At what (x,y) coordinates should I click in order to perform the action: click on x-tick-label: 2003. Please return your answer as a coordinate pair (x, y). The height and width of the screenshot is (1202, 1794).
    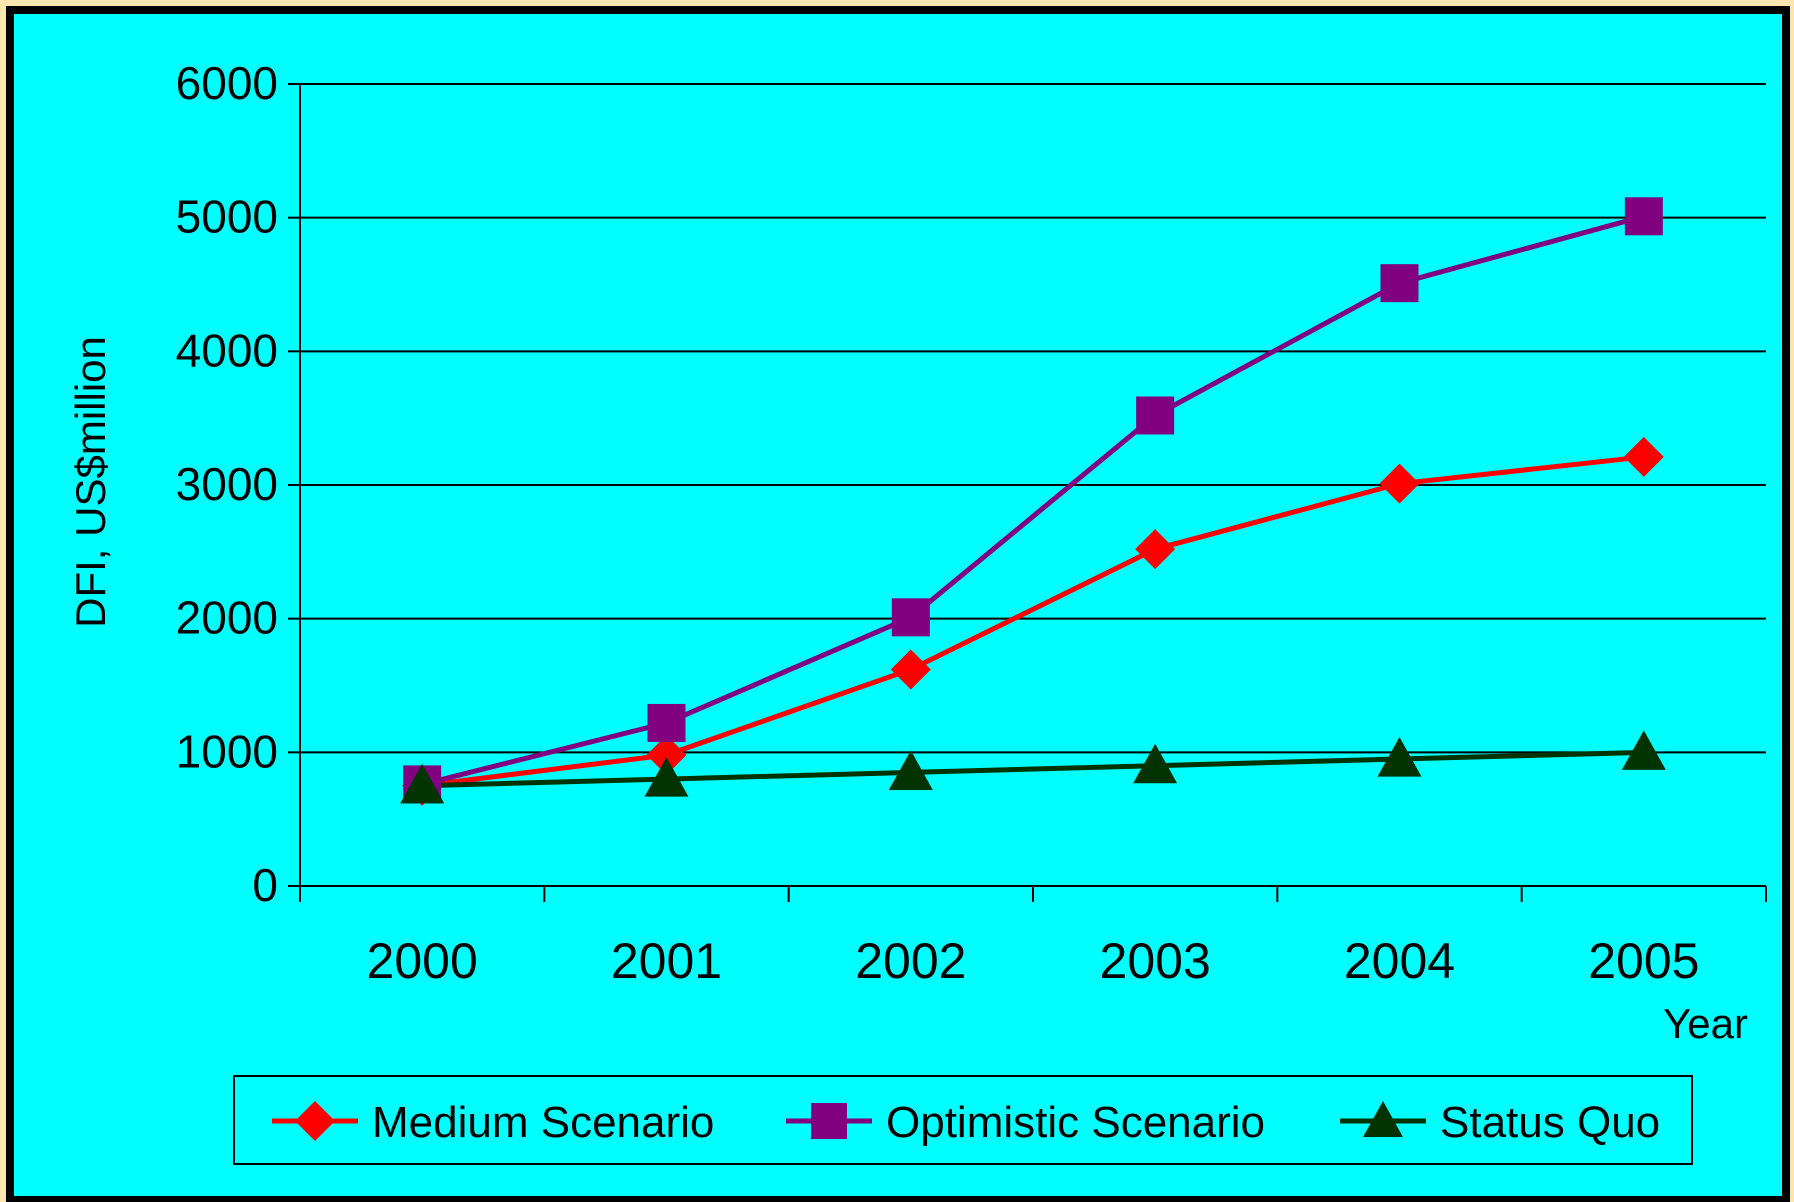
    Looking at the image, I should click on (1155, 961).